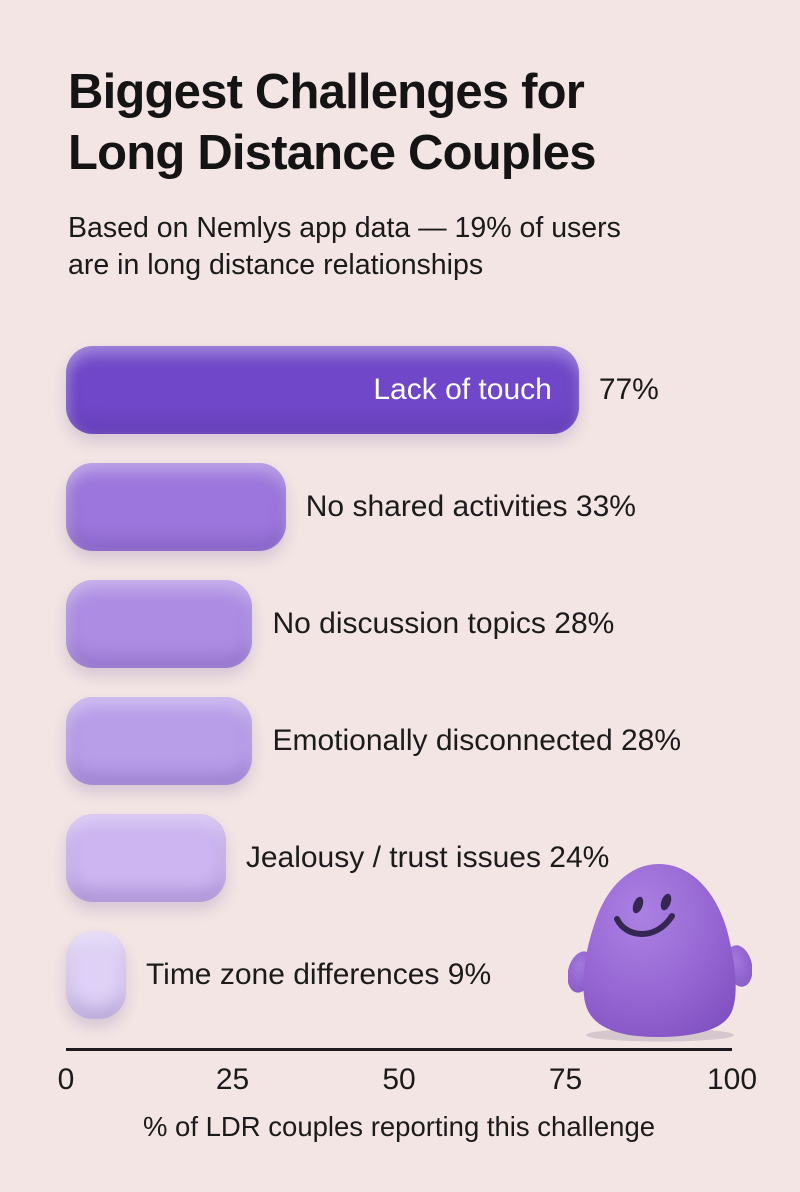 Image resolution: width=800 pixels, height=1192 pixels. What do you see at coordinates (66, 1079) in the screenshot?
I see `x-tick-label: 0` at bounding box center [66, 1079].